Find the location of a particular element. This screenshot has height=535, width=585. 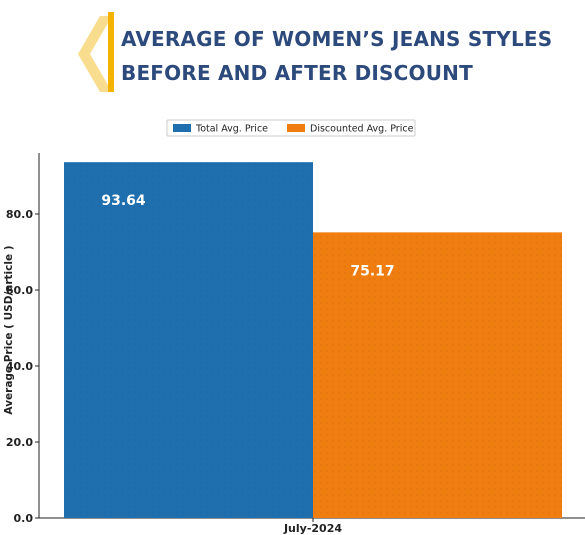

y-tick-label: 20.0 is located at coordinates (19, 442).